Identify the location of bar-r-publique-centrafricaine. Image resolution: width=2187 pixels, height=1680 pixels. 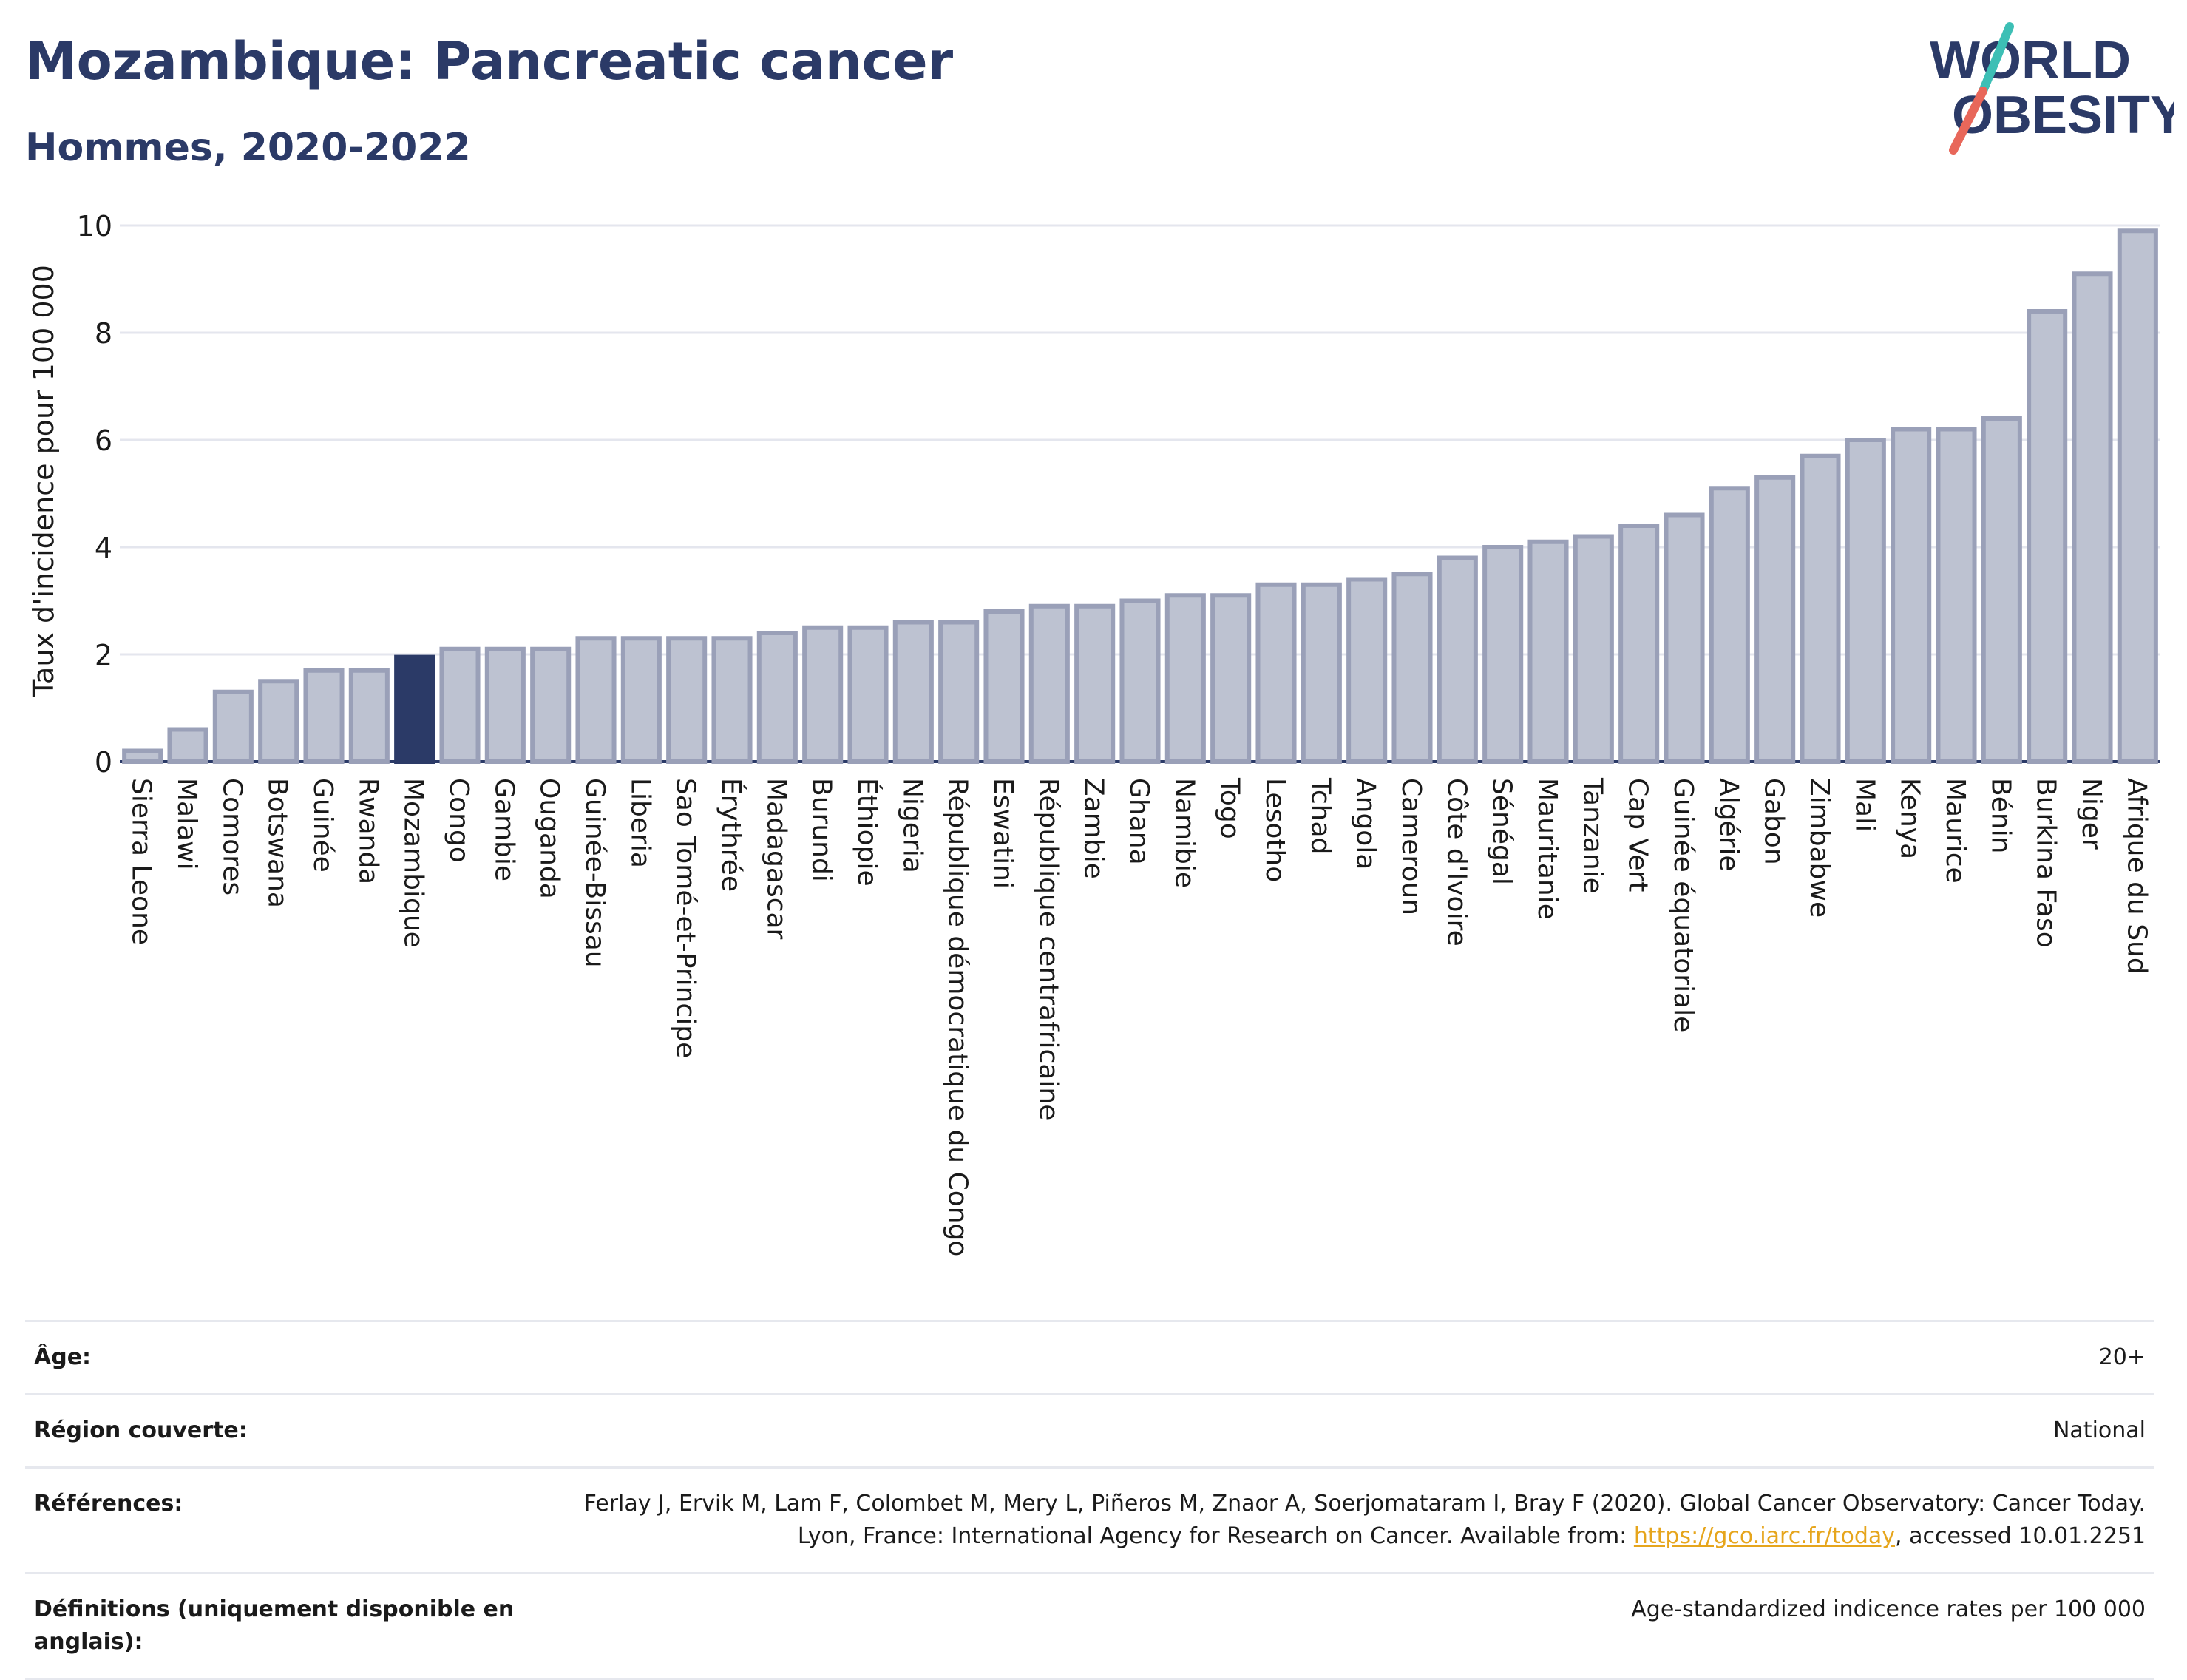
(1049, 684).